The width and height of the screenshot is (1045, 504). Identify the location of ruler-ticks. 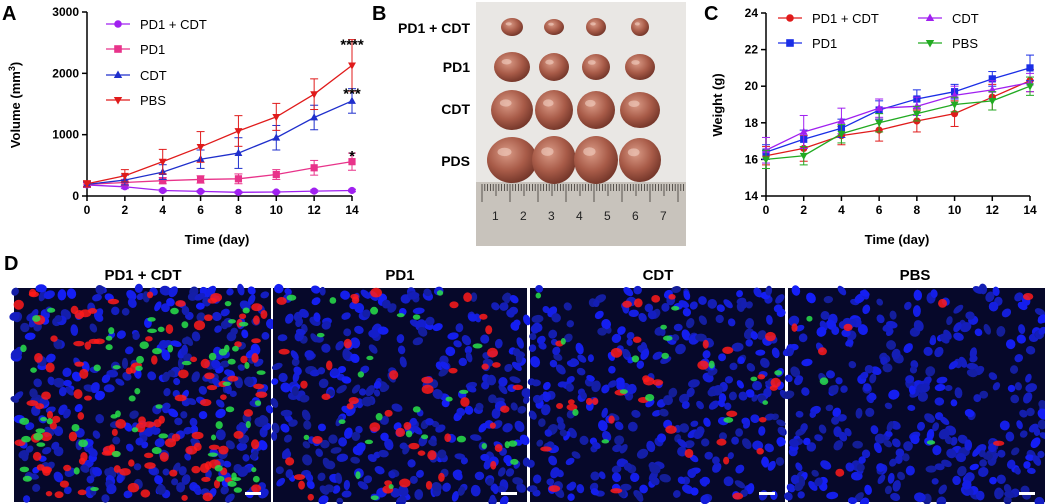
(583, 193).